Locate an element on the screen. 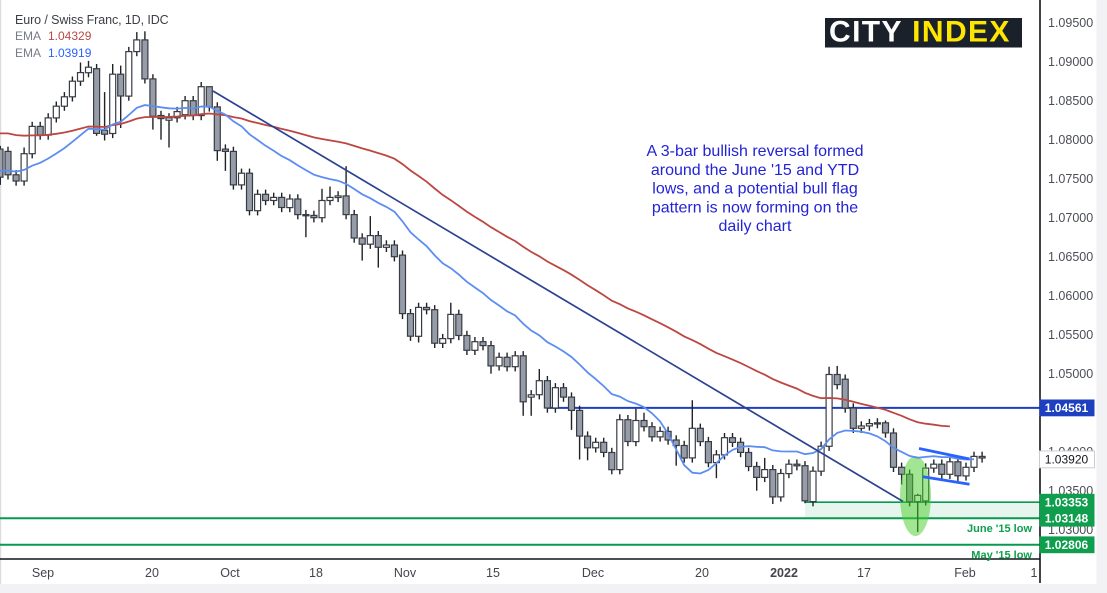  svg-text: 1.08000 is located at coordinates (1070, 140).